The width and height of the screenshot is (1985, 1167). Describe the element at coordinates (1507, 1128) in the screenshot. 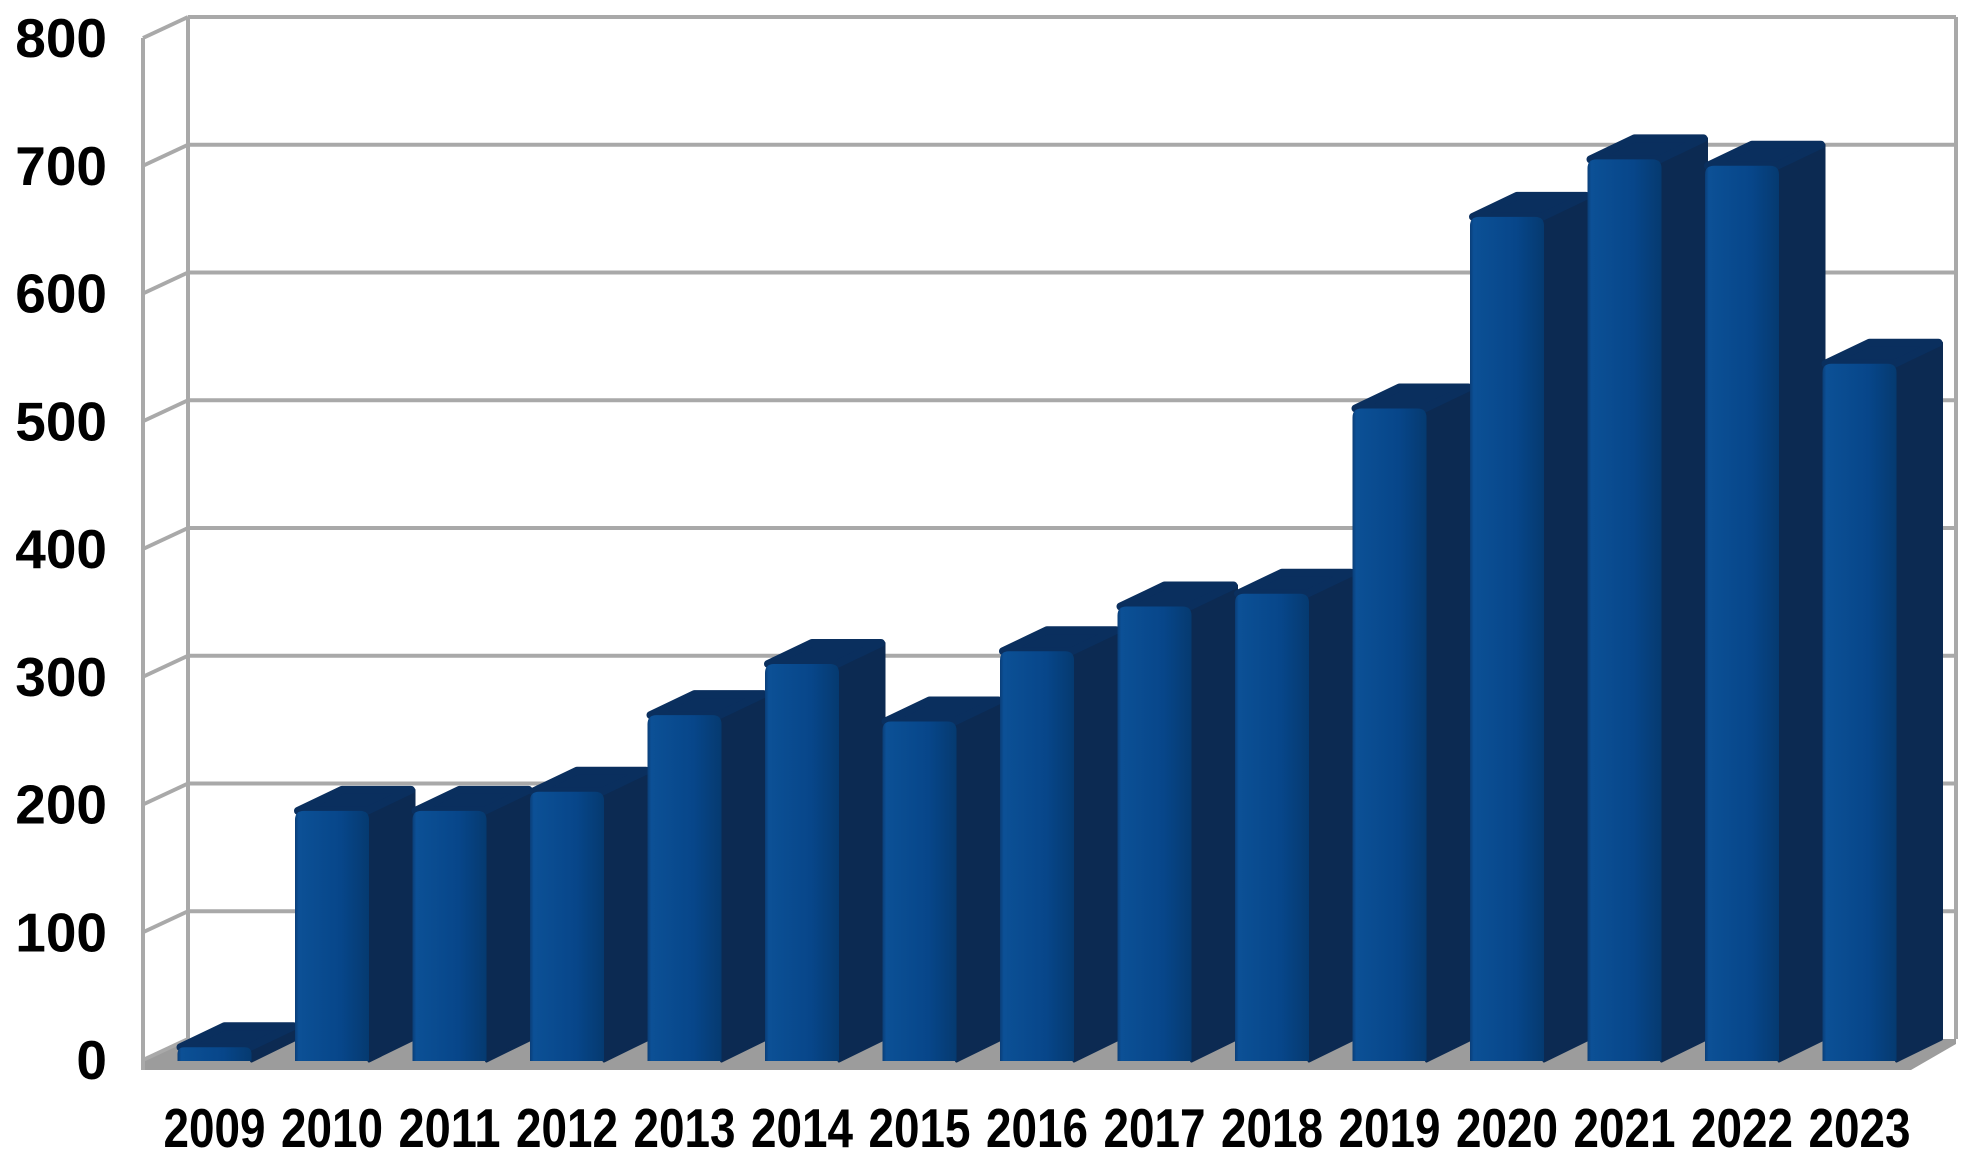

I see `x-category-label: 2020` at that location.